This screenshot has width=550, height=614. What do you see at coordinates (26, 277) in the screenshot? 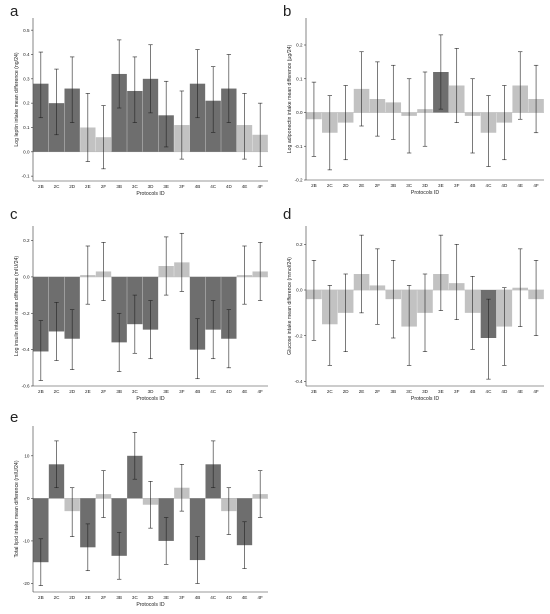
I see `y-tick-label: 0.0` at bounding box center [26, 277].